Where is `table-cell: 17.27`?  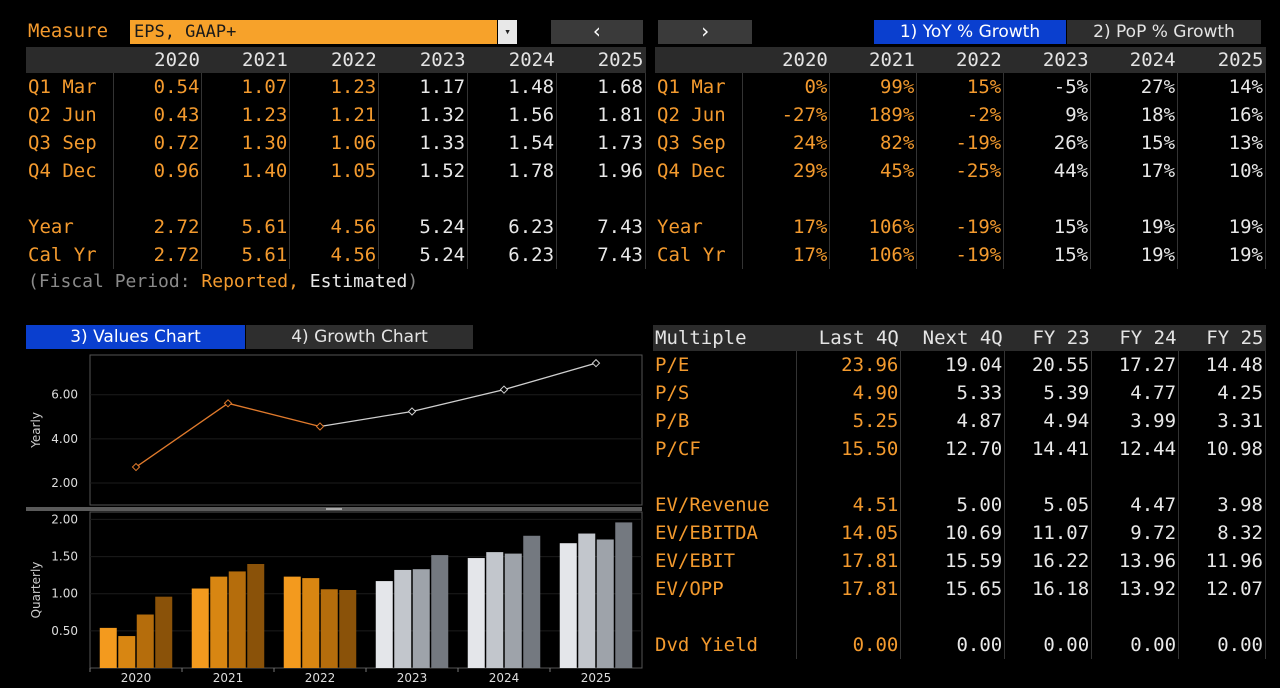
table-cell: 17.27 is located at coordinates (1135, 365).